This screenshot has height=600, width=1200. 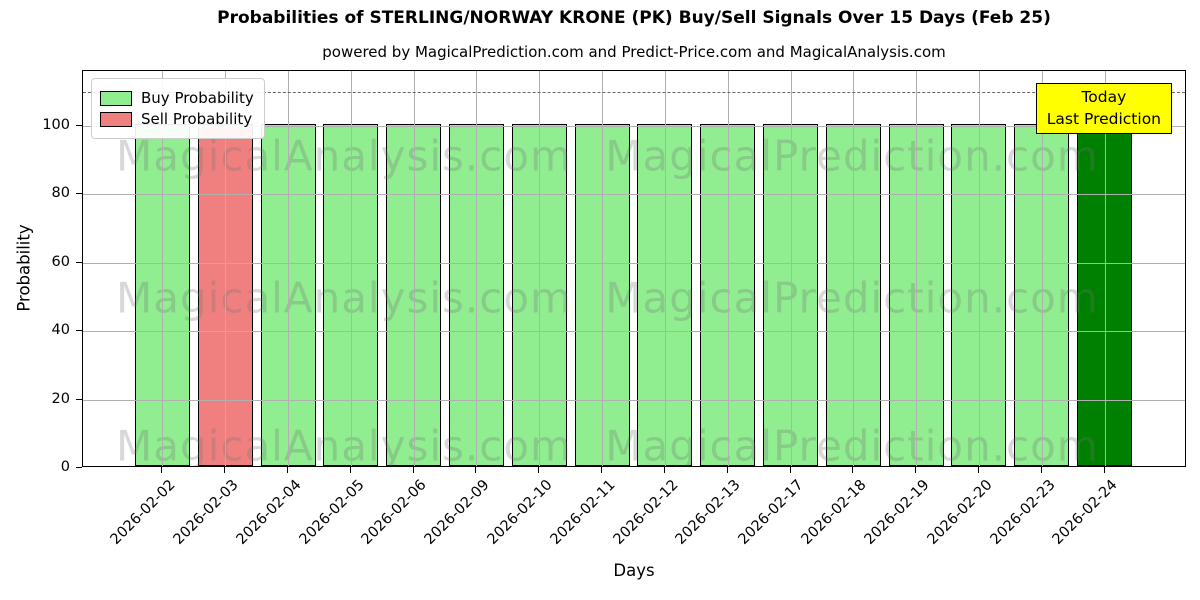 I want to click on legend-label-sell: Sell Probability, so click(x=197, y=119).